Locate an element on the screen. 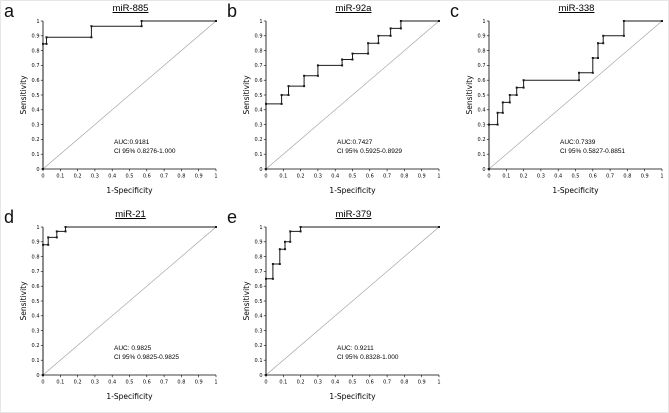 This screenshot has width=669, height=413. auc-annotation: AUC:0.7427 CI 95% 0.5925-0.8929 is located at coordinates (369, 148).